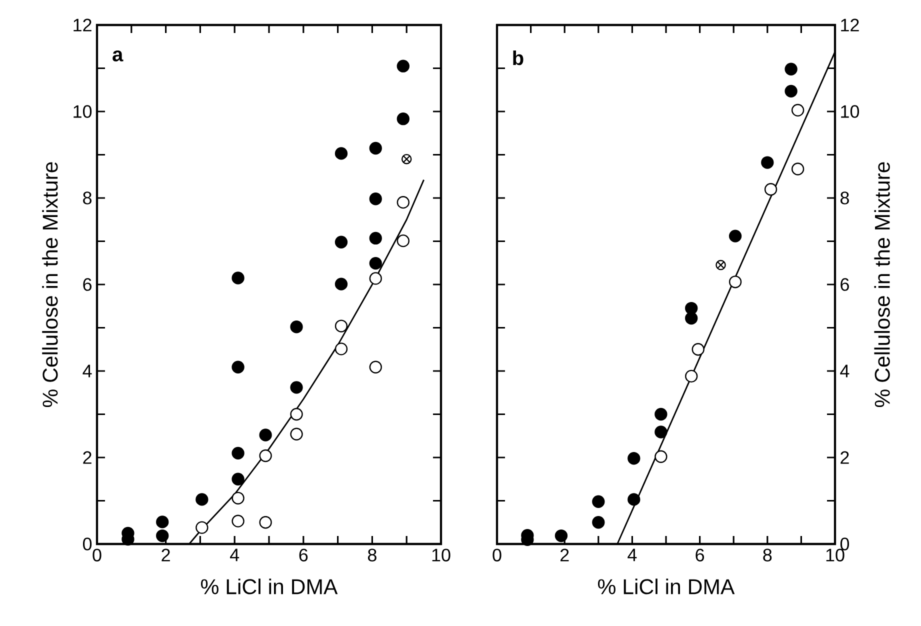 Image resolution: width=921 pixels, height=626 pixels. I want to click on y2-tick-label: 10, so click(850, 111).